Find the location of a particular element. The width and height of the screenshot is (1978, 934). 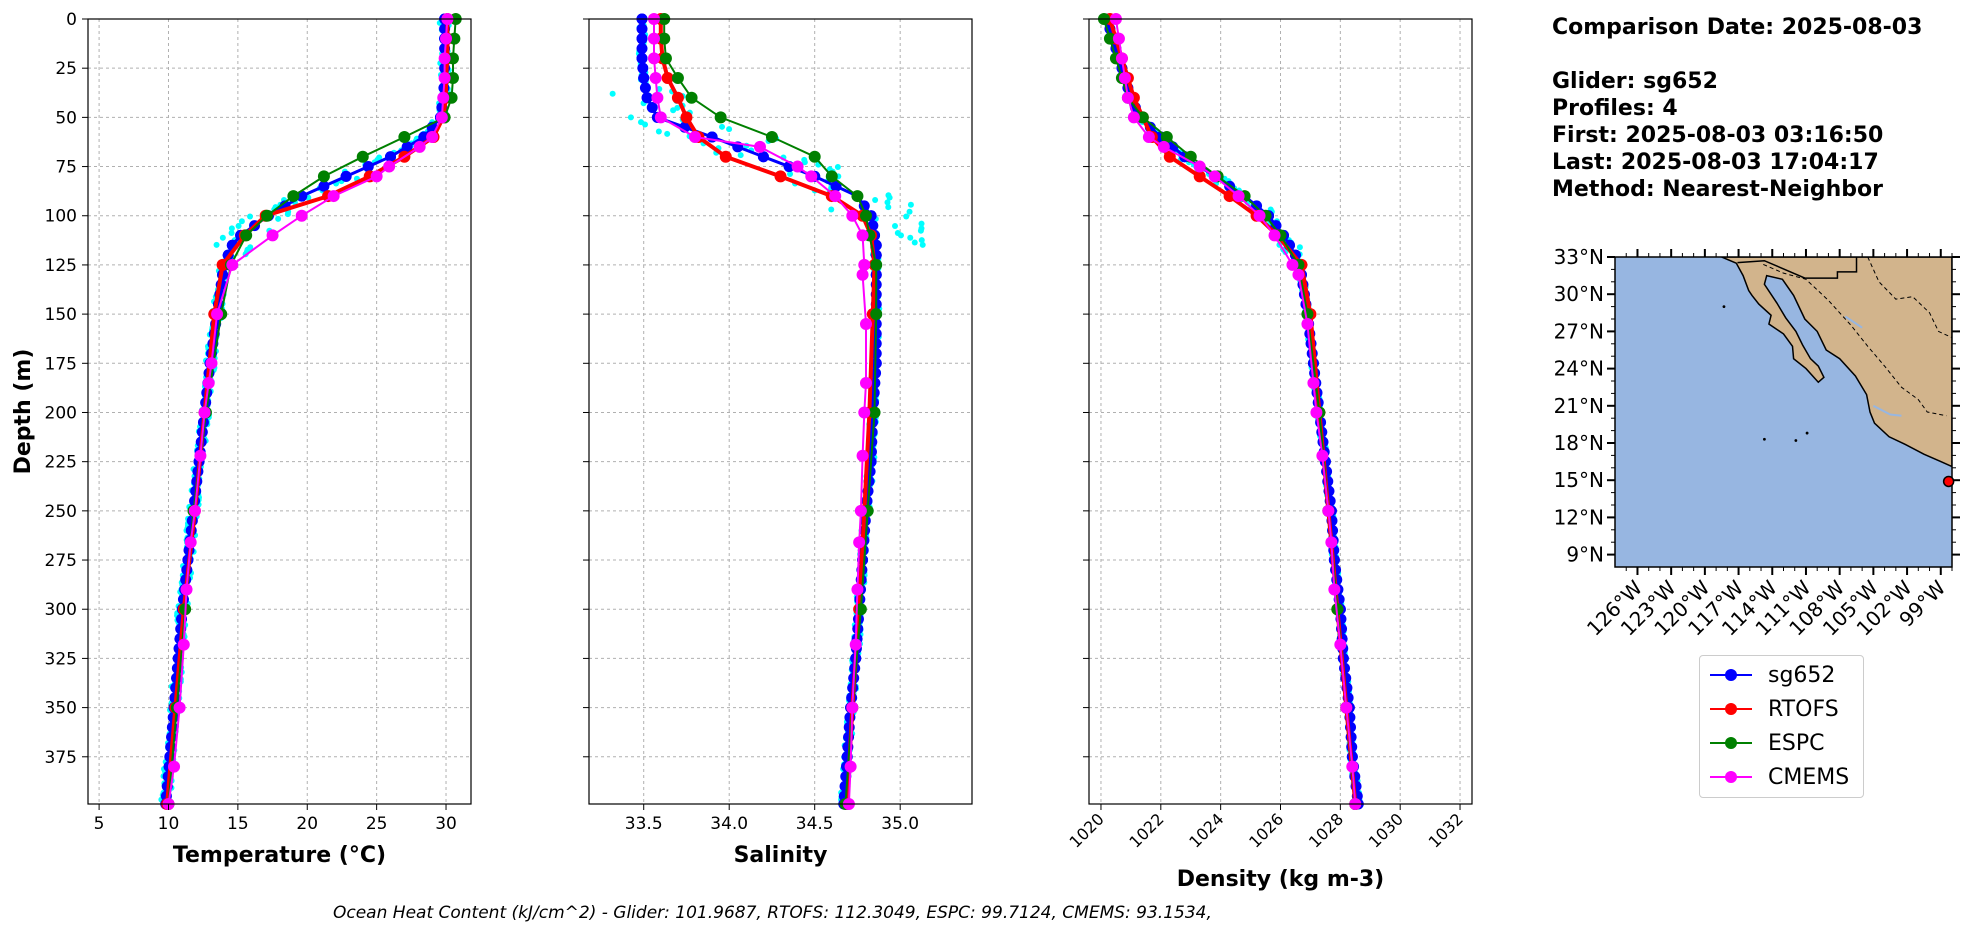

legend-label: RTOFS is located at coordinates (1803, 709).